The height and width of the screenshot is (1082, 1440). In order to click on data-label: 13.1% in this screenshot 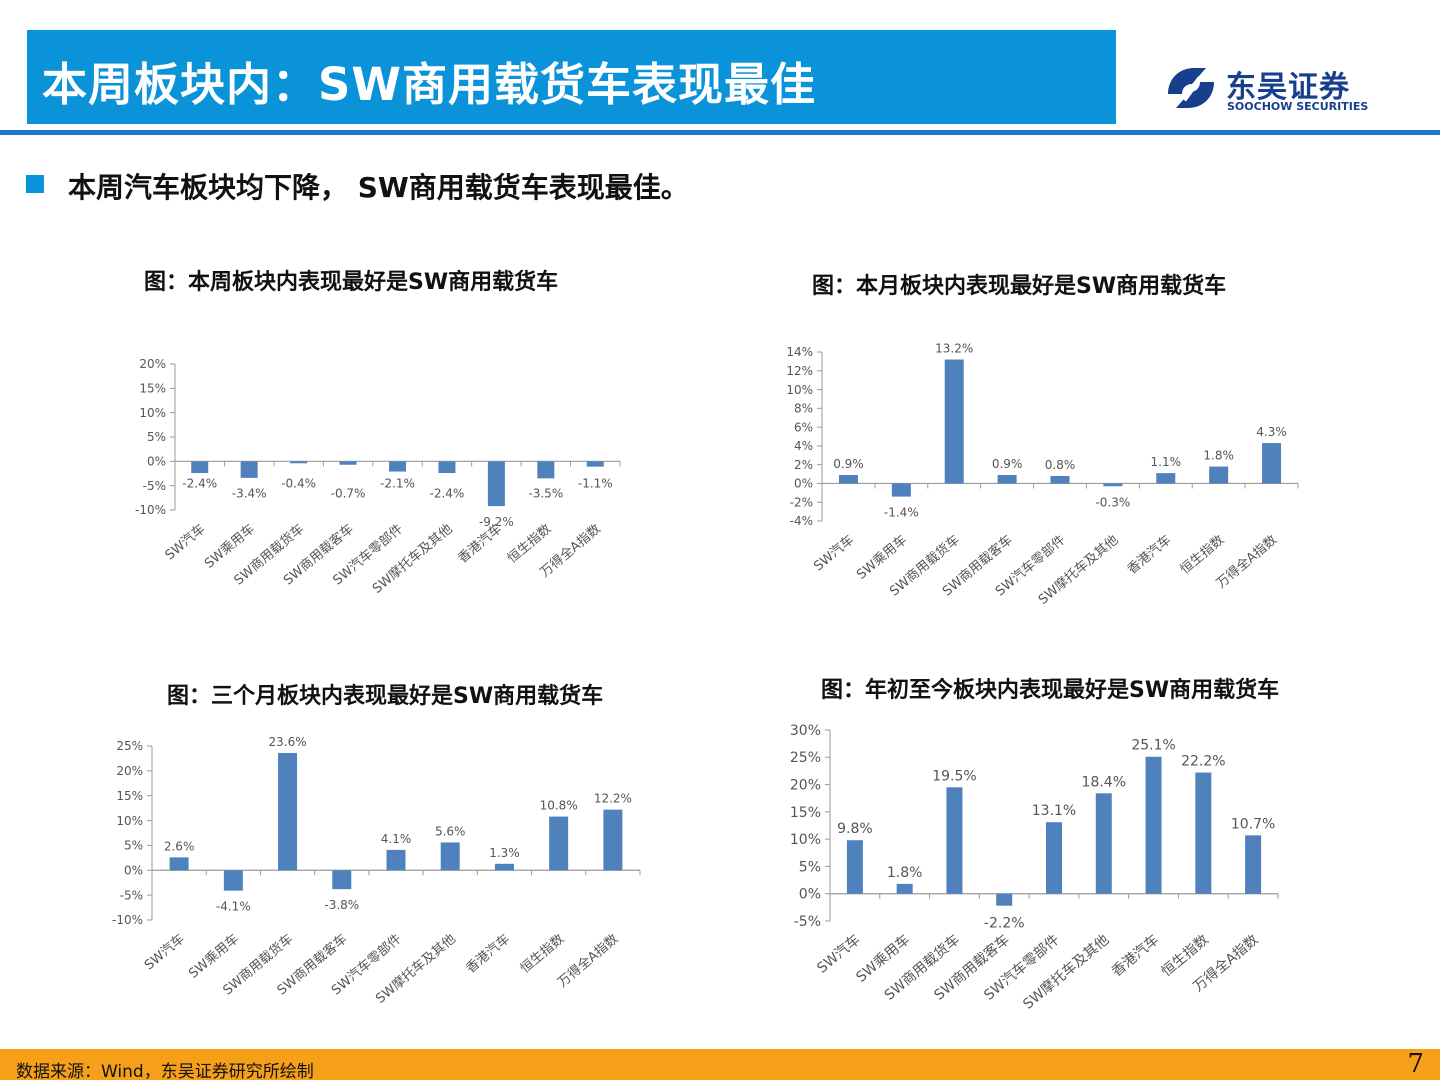, I will do `click(1054, 811)`.